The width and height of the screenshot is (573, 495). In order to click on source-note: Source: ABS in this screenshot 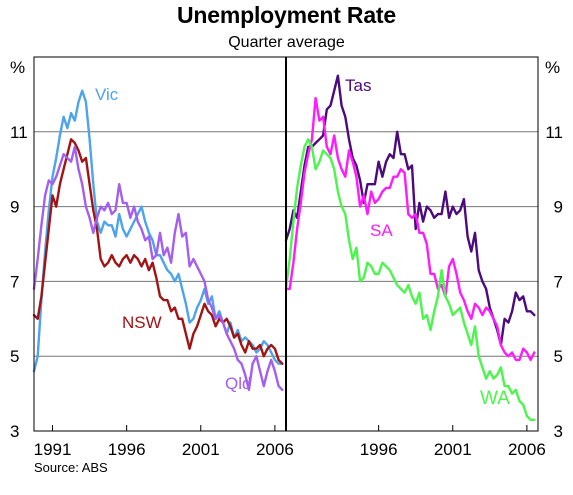, I will do `click(71, 467)`.